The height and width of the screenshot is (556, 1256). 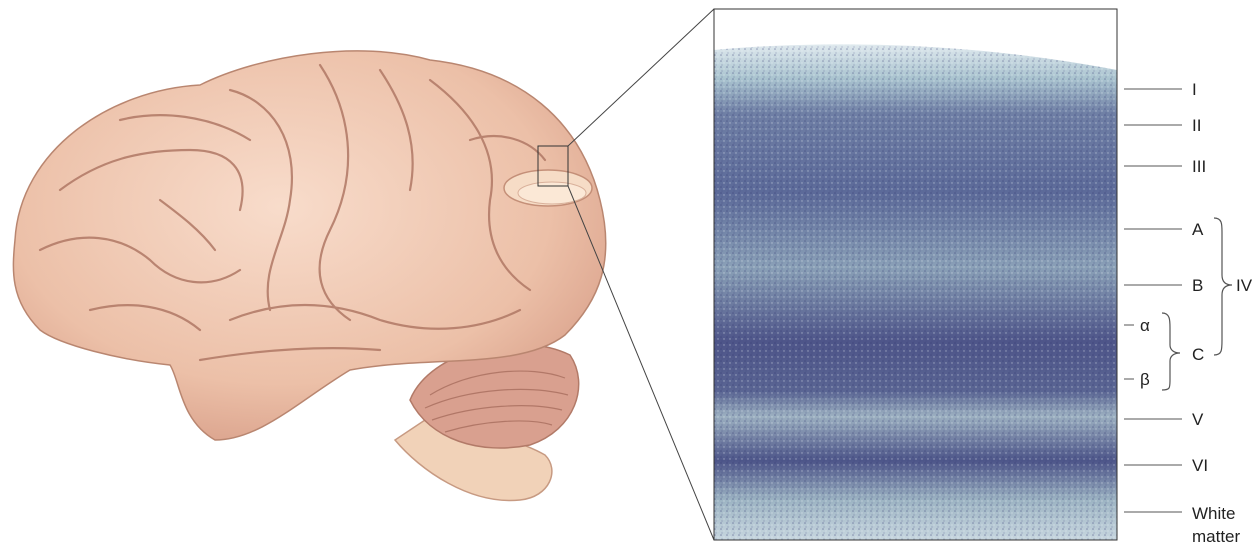 What do you see at coordinates (1199, 166) in the screenshot?
I see `layer-label-iii: III` at bounding box center [1199, 166].